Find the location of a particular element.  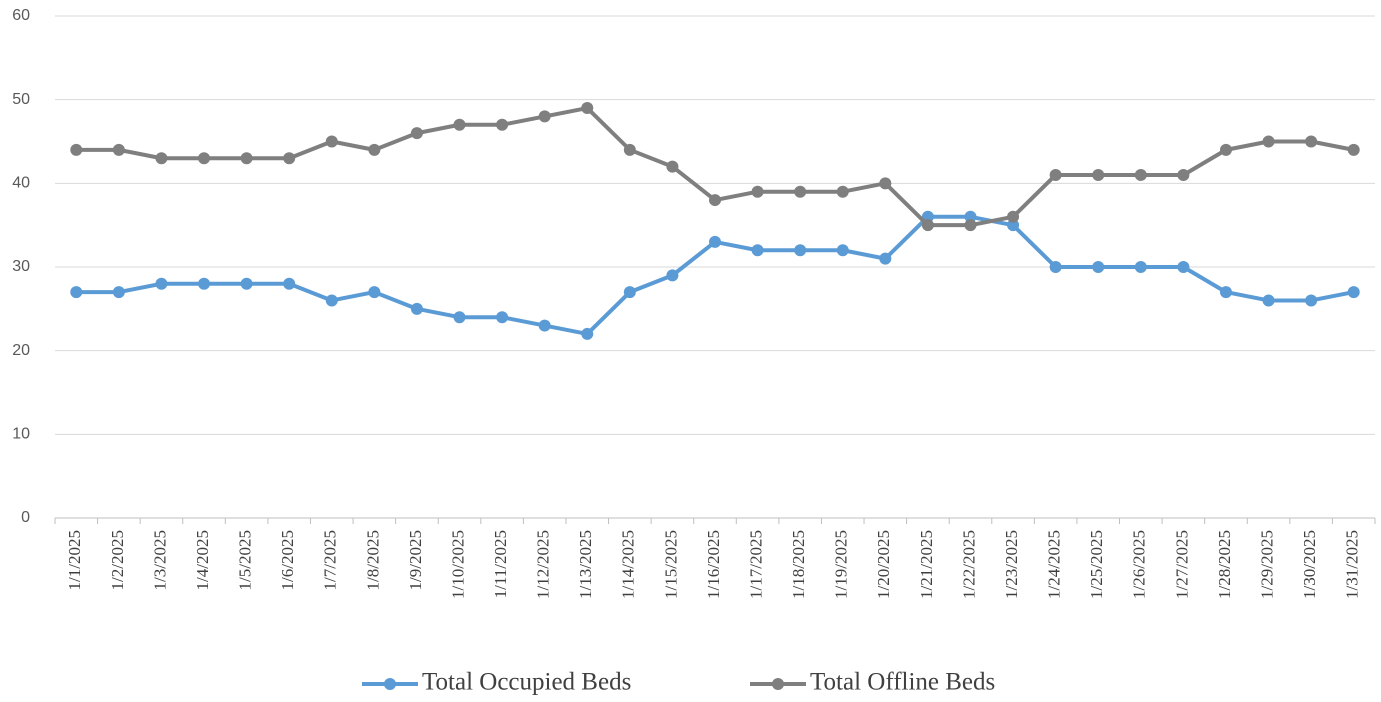

x-tick-label: 1/5/2025 is located at coordinates (245, 560).